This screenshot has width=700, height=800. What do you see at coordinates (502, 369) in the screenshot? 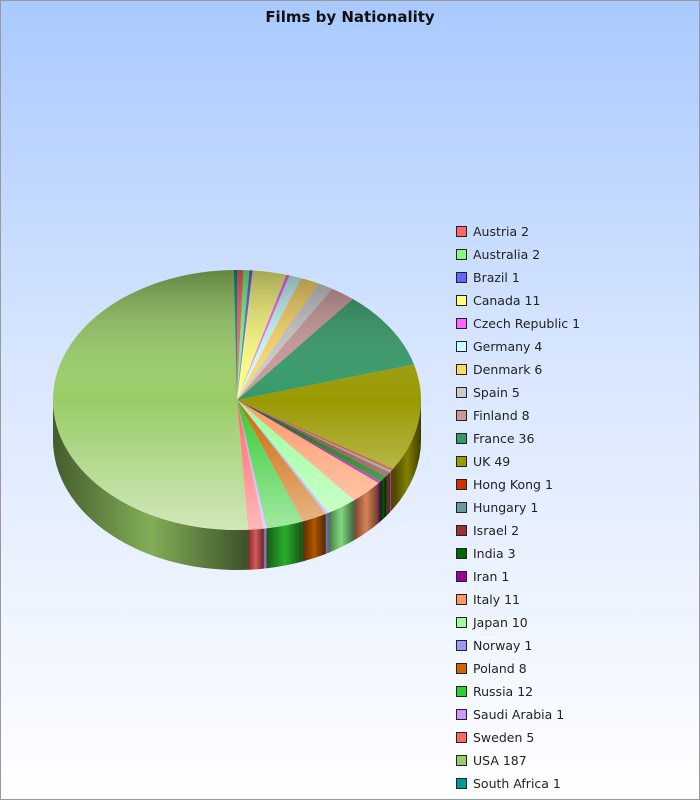
I see `legend-label-name: Denmark` at bounding box center [502, 369].